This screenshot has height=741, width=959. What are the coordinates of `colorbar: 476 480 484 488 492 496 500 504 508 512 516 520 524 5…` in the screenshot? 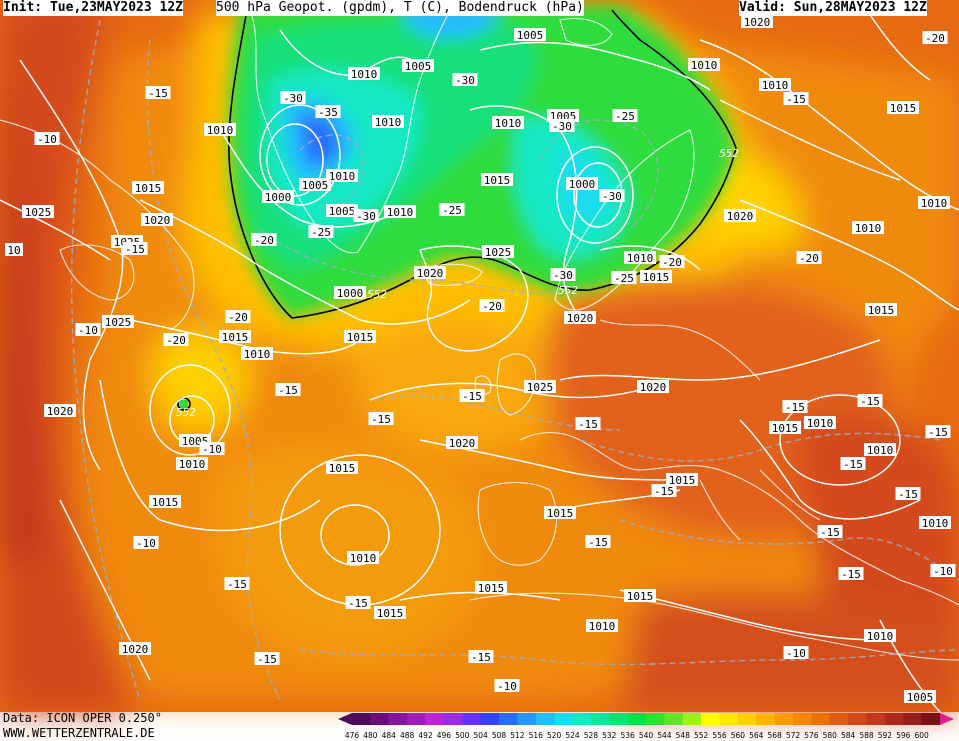 It's located at (646, 726).